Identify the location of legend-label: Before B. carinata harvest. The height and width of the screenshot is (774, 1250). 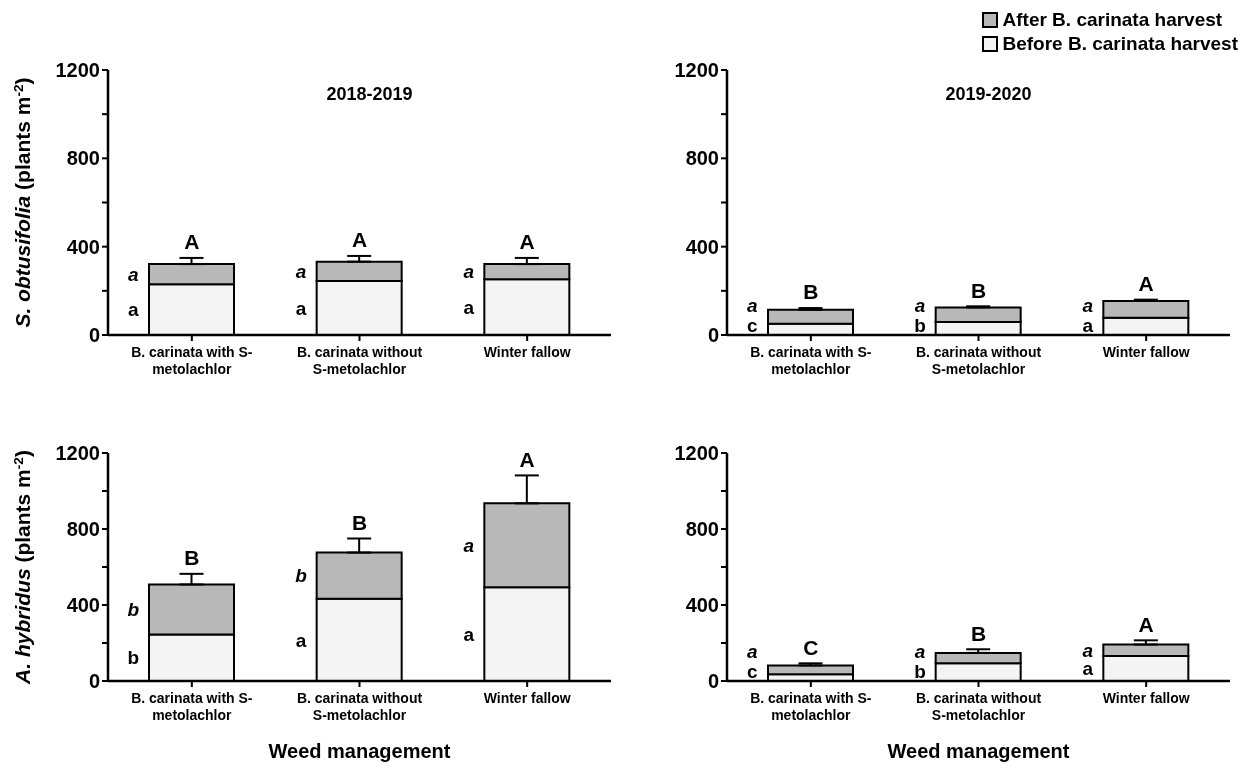
(1120, 44).